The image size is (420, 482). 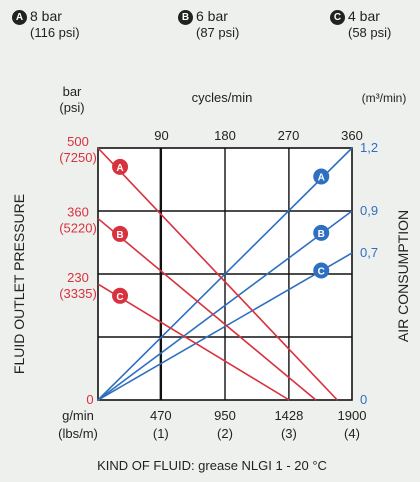 What do you see at coordinates (78, 228) in the screenshot?
I see `tick-sublabel-left: (5220)` at bounding box center [78, 228].